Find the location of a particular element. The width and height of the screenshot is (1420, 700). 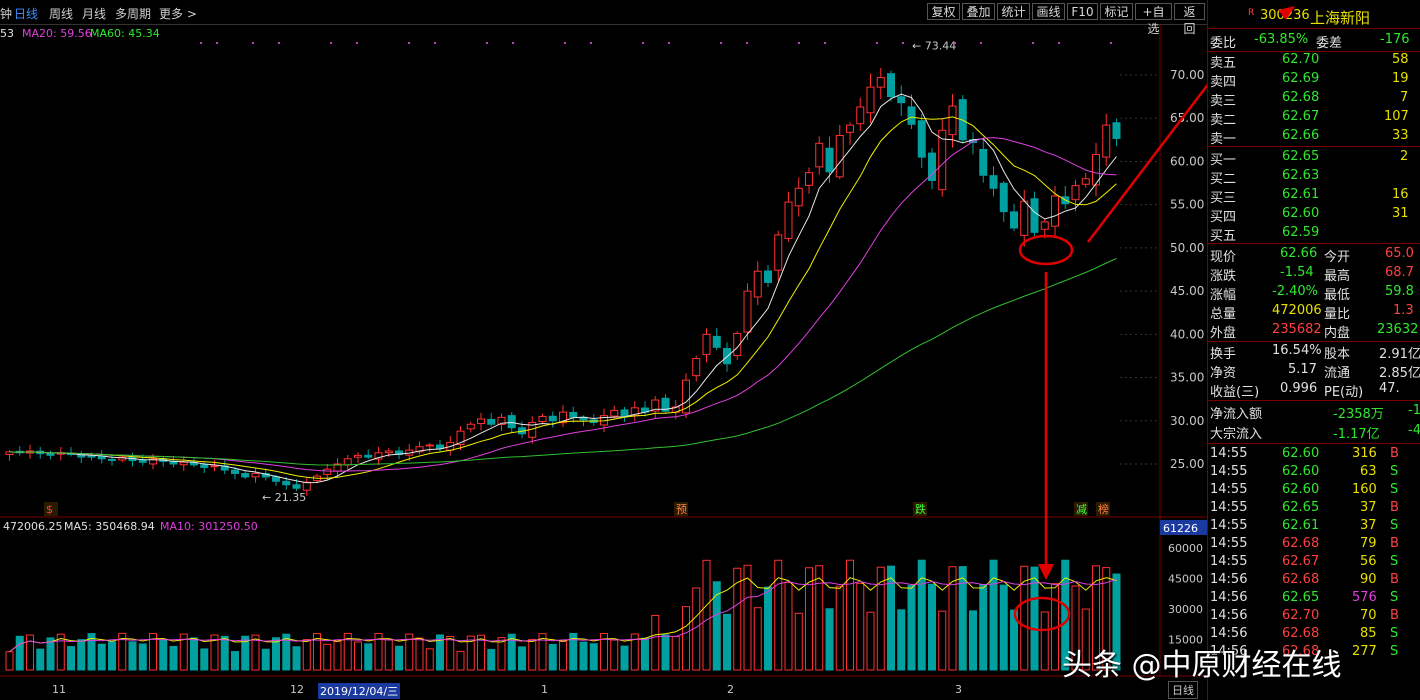

tick-row: 14:56 62.68 90 B is located at coordinates (1314, 581).